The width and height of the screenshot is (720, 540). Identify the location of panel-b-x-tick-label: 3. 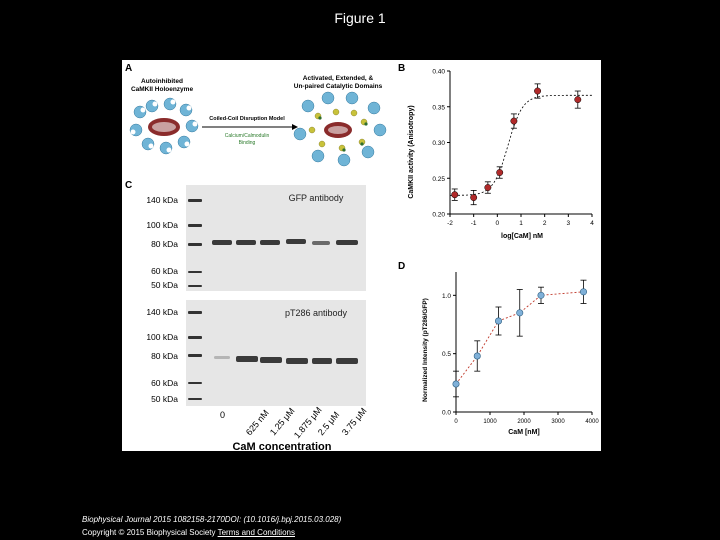
(569, 223).